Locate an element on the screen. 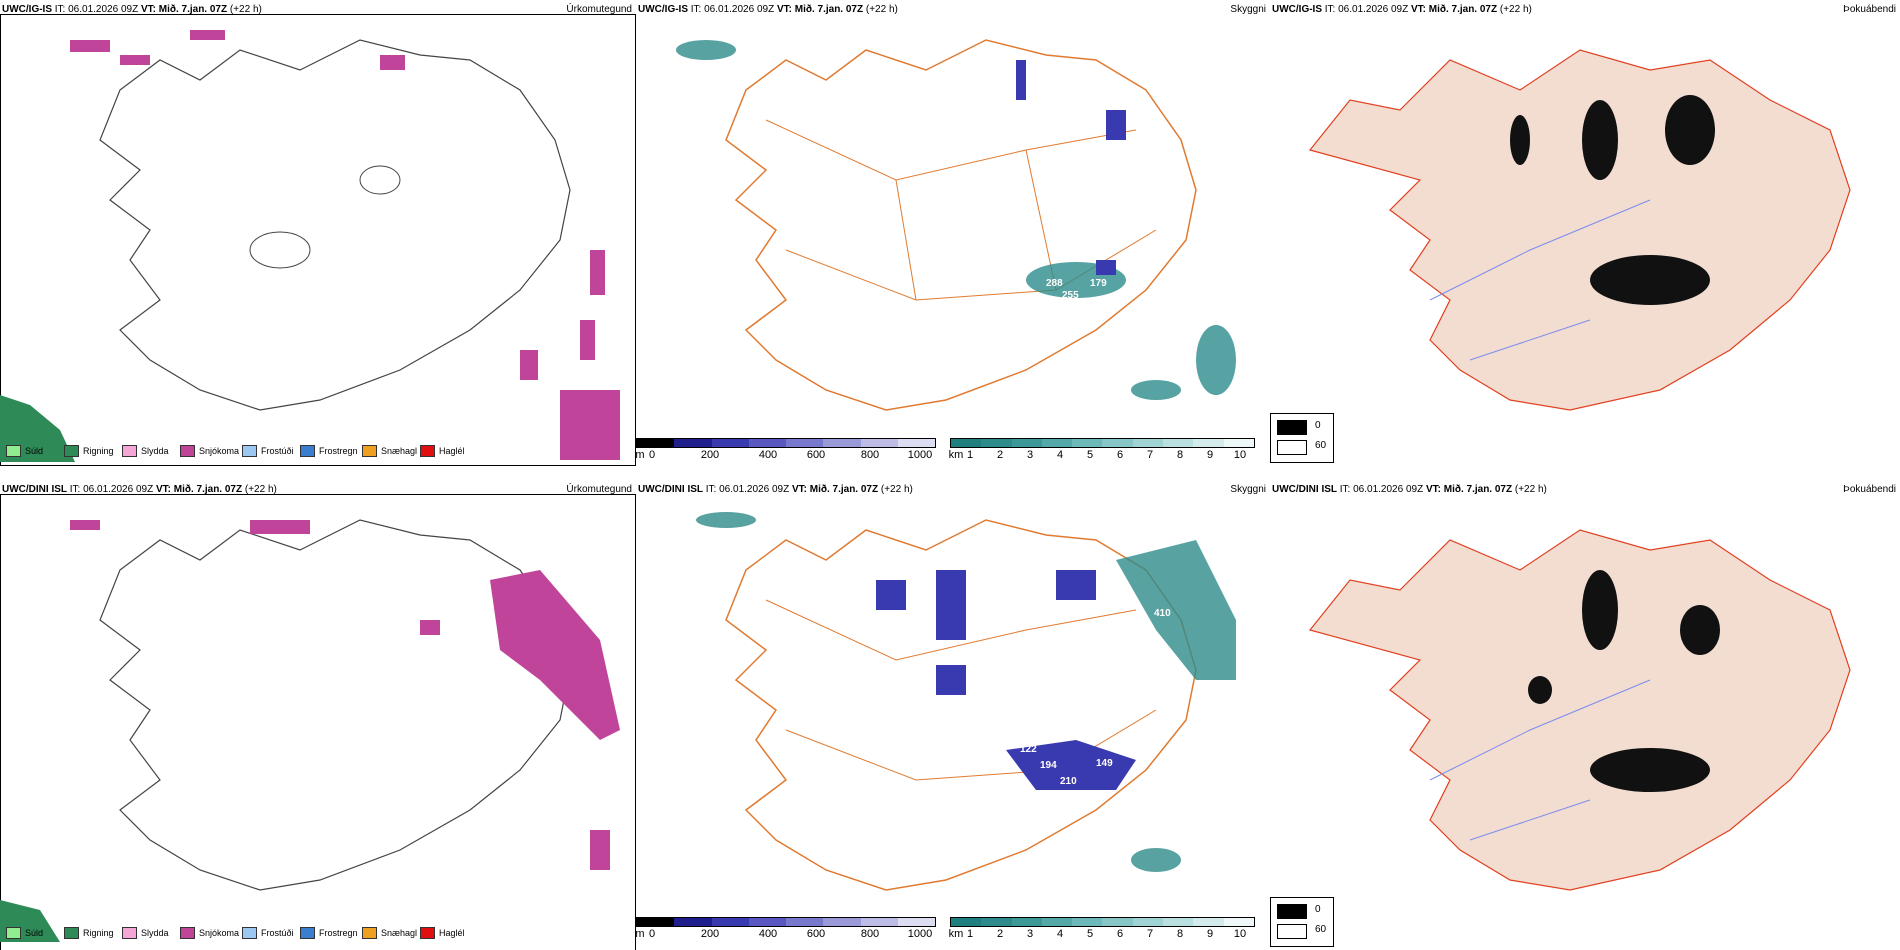  rivers is located at coordinates (1540, 280).